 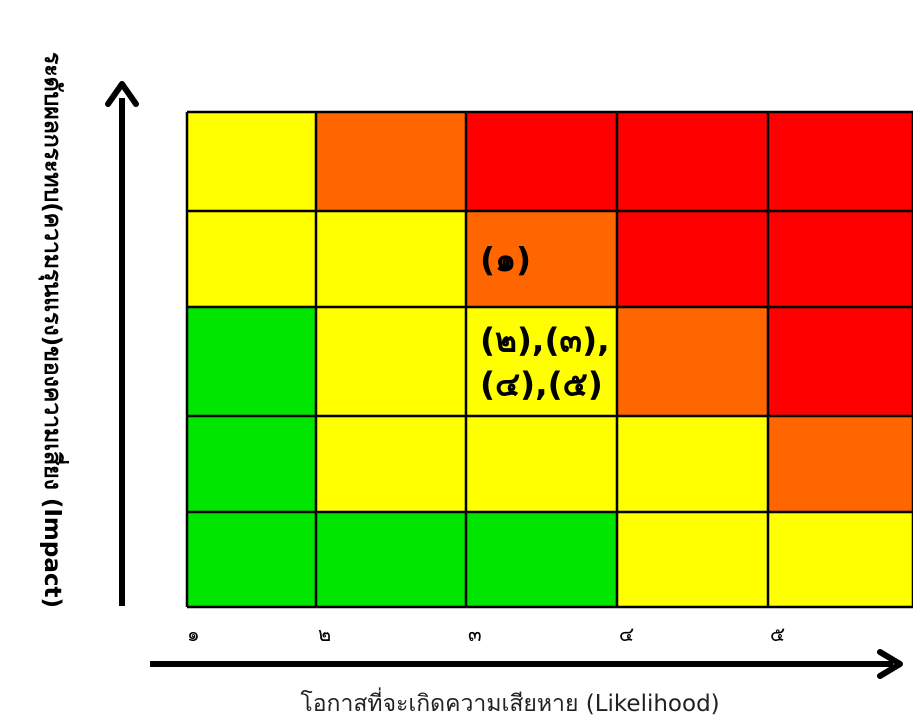 I want to click on risk-cell-r2-c5-red, so click(x=840, y=259).